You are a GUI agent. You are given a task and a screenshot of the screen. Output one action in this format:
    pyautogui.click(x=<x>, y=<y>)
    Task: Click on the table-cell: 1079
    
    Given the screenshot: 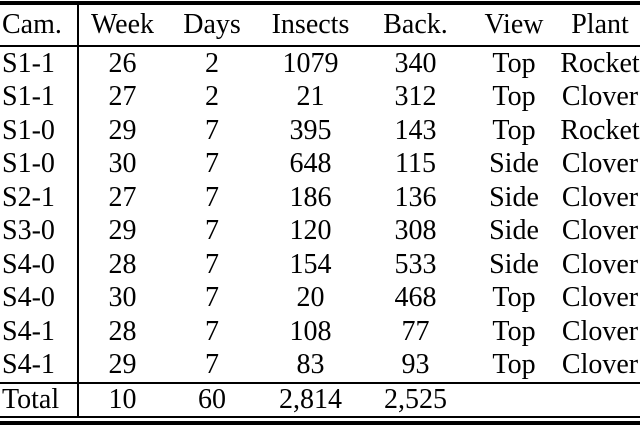 What is the action you would take?
    pyautogui.click(x=310, y=63)
    